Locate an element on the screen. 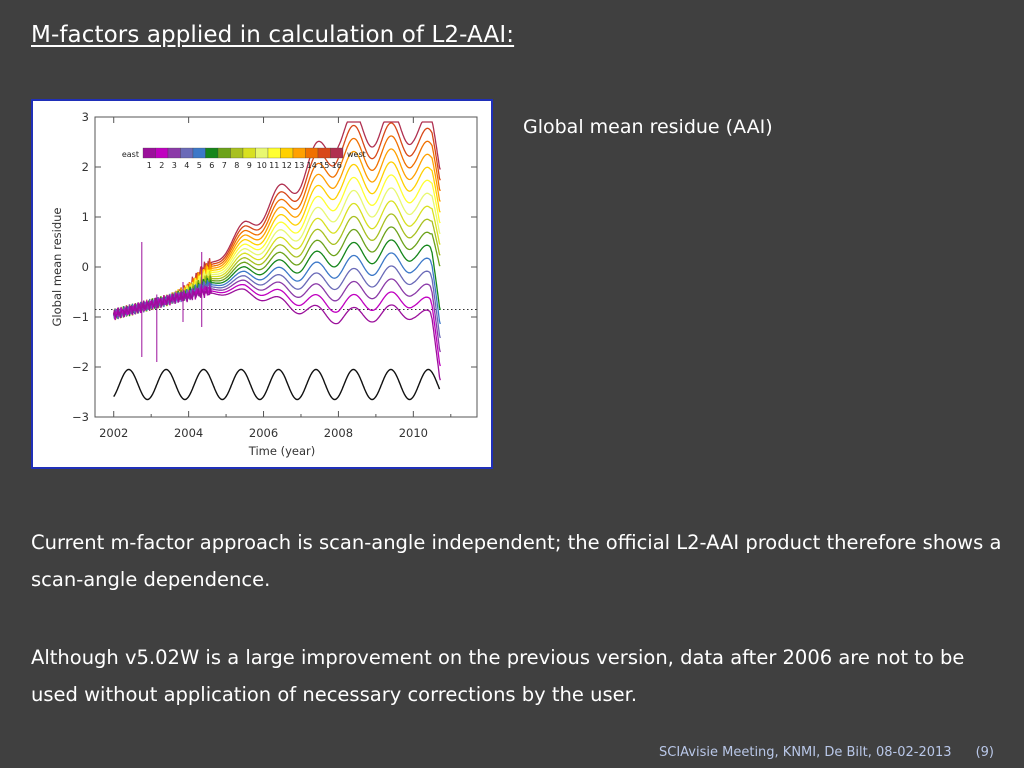  x-tick-label: 2010 is located at coordinates (413, 433).